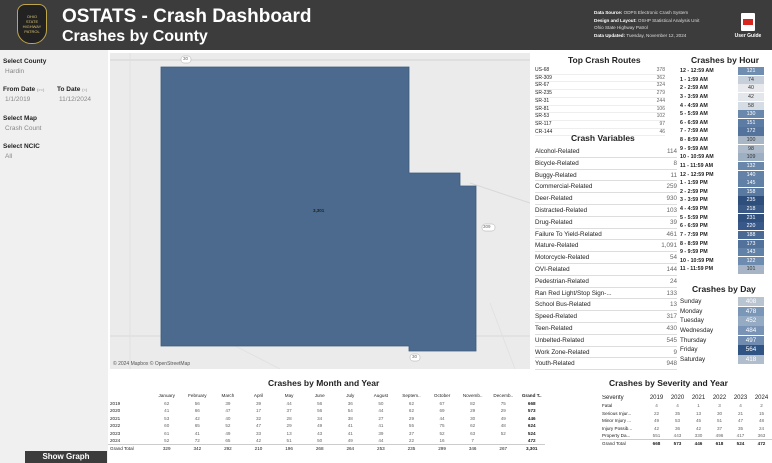 The height and width of the screenshot is (463, 772). What do you see at coordinates (606, 329) in the screenshot?
I see `variable-row: Teen-Related 430` at bounding box center [606, 329].